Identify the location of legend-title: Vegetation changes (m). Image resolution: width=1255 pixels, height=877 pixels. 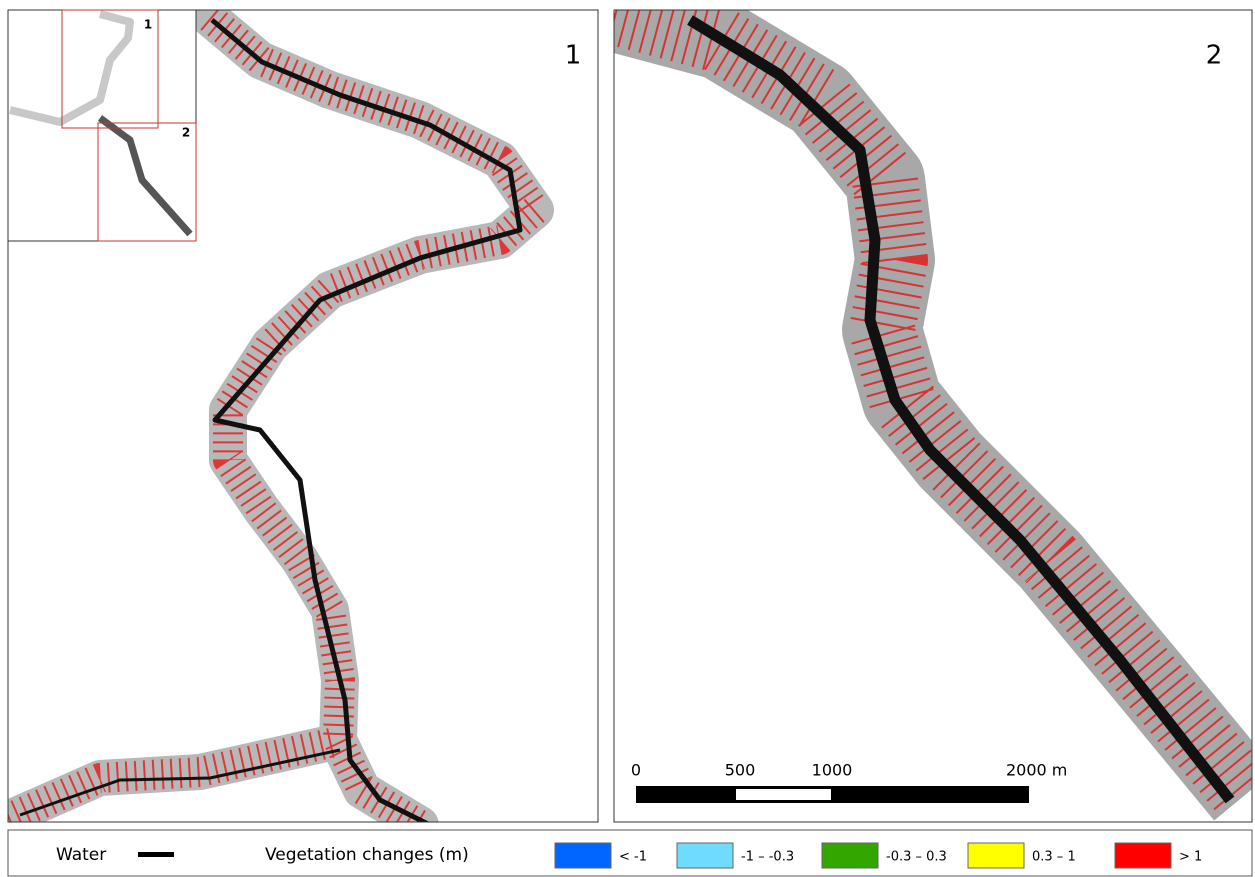
(367, 855).